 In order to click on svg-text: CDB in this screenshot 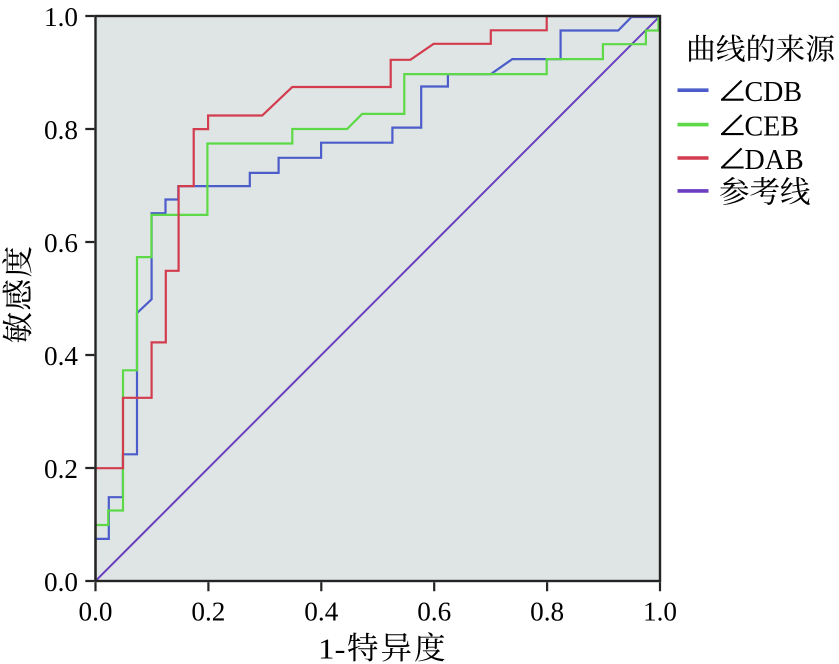, I will do `click(774, 92)`.